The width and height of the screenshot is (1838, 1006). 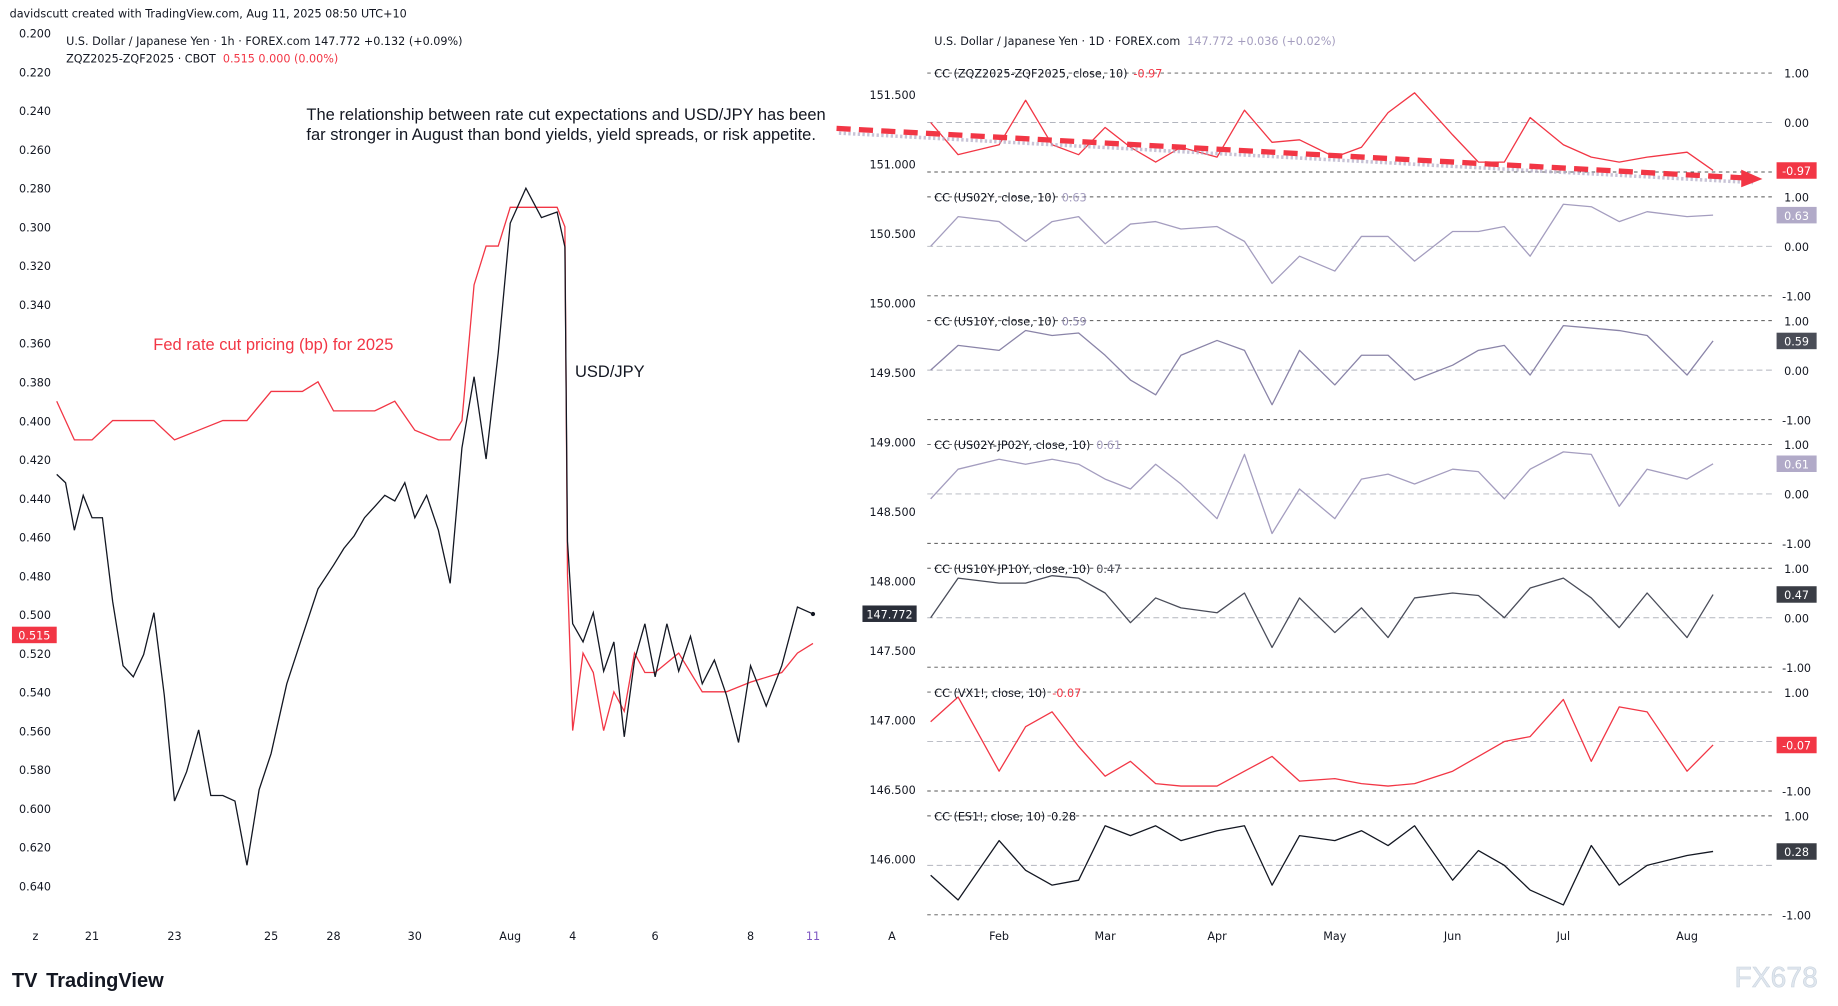 I want to click on y-tick-label: 0.300, so click(x=35, y=227).